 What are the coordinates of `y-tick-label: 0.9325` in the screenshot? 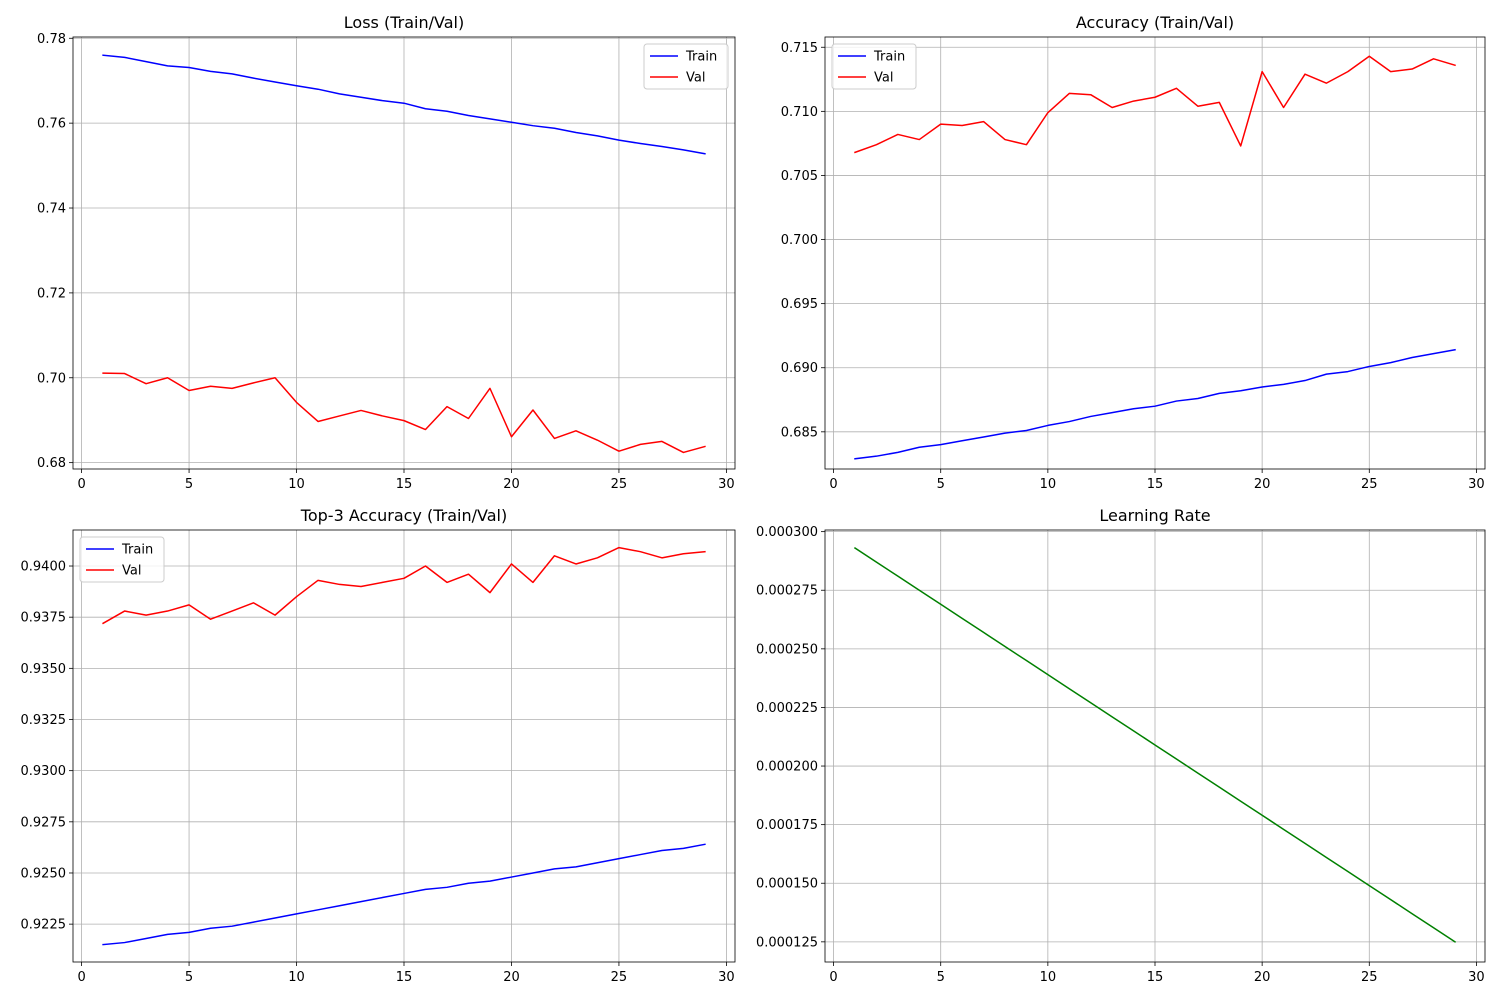 It's located at (44, 720).